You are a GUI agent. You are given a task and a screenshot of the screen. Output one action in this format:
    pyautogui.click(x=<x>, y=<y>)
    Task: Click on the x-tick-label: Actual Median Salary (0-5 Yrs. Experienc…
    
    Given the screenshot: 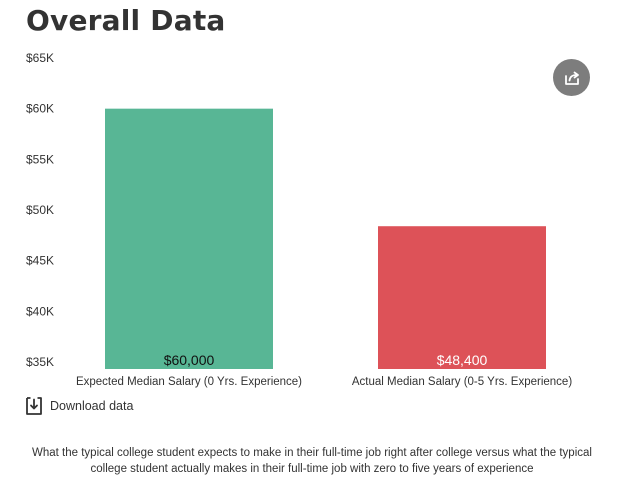 What is the action you would take?
    pyautogui.click(x=462, y=382)
    